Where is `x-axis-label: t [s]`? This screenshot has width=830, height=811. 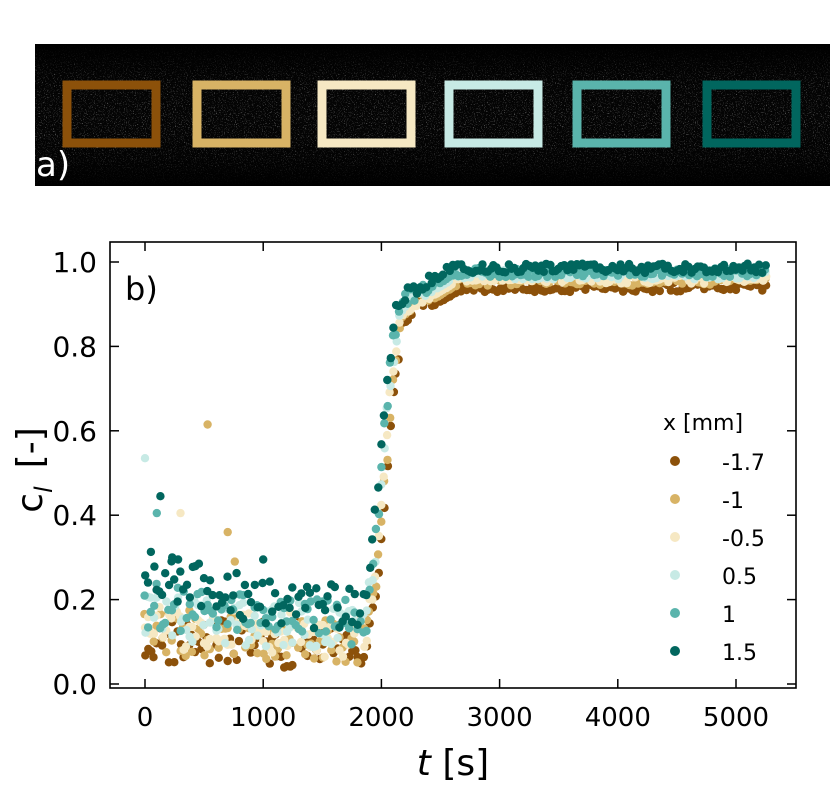 x-axis-label: t [s] is located at coordinates (453, 763).